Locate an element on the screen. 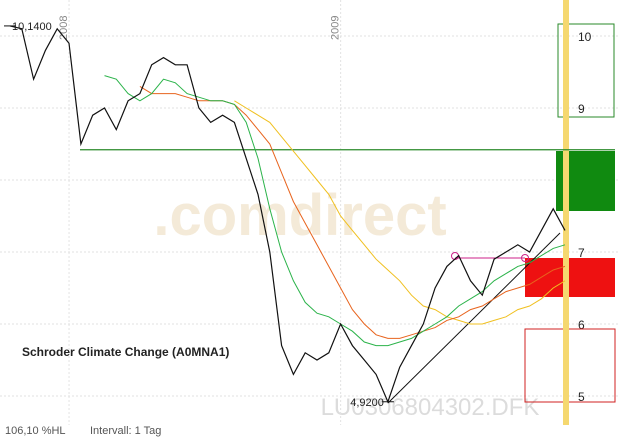 This screenshot has height=440, width=633. y-tick-label: 9 is located at coordinates (581, 109).